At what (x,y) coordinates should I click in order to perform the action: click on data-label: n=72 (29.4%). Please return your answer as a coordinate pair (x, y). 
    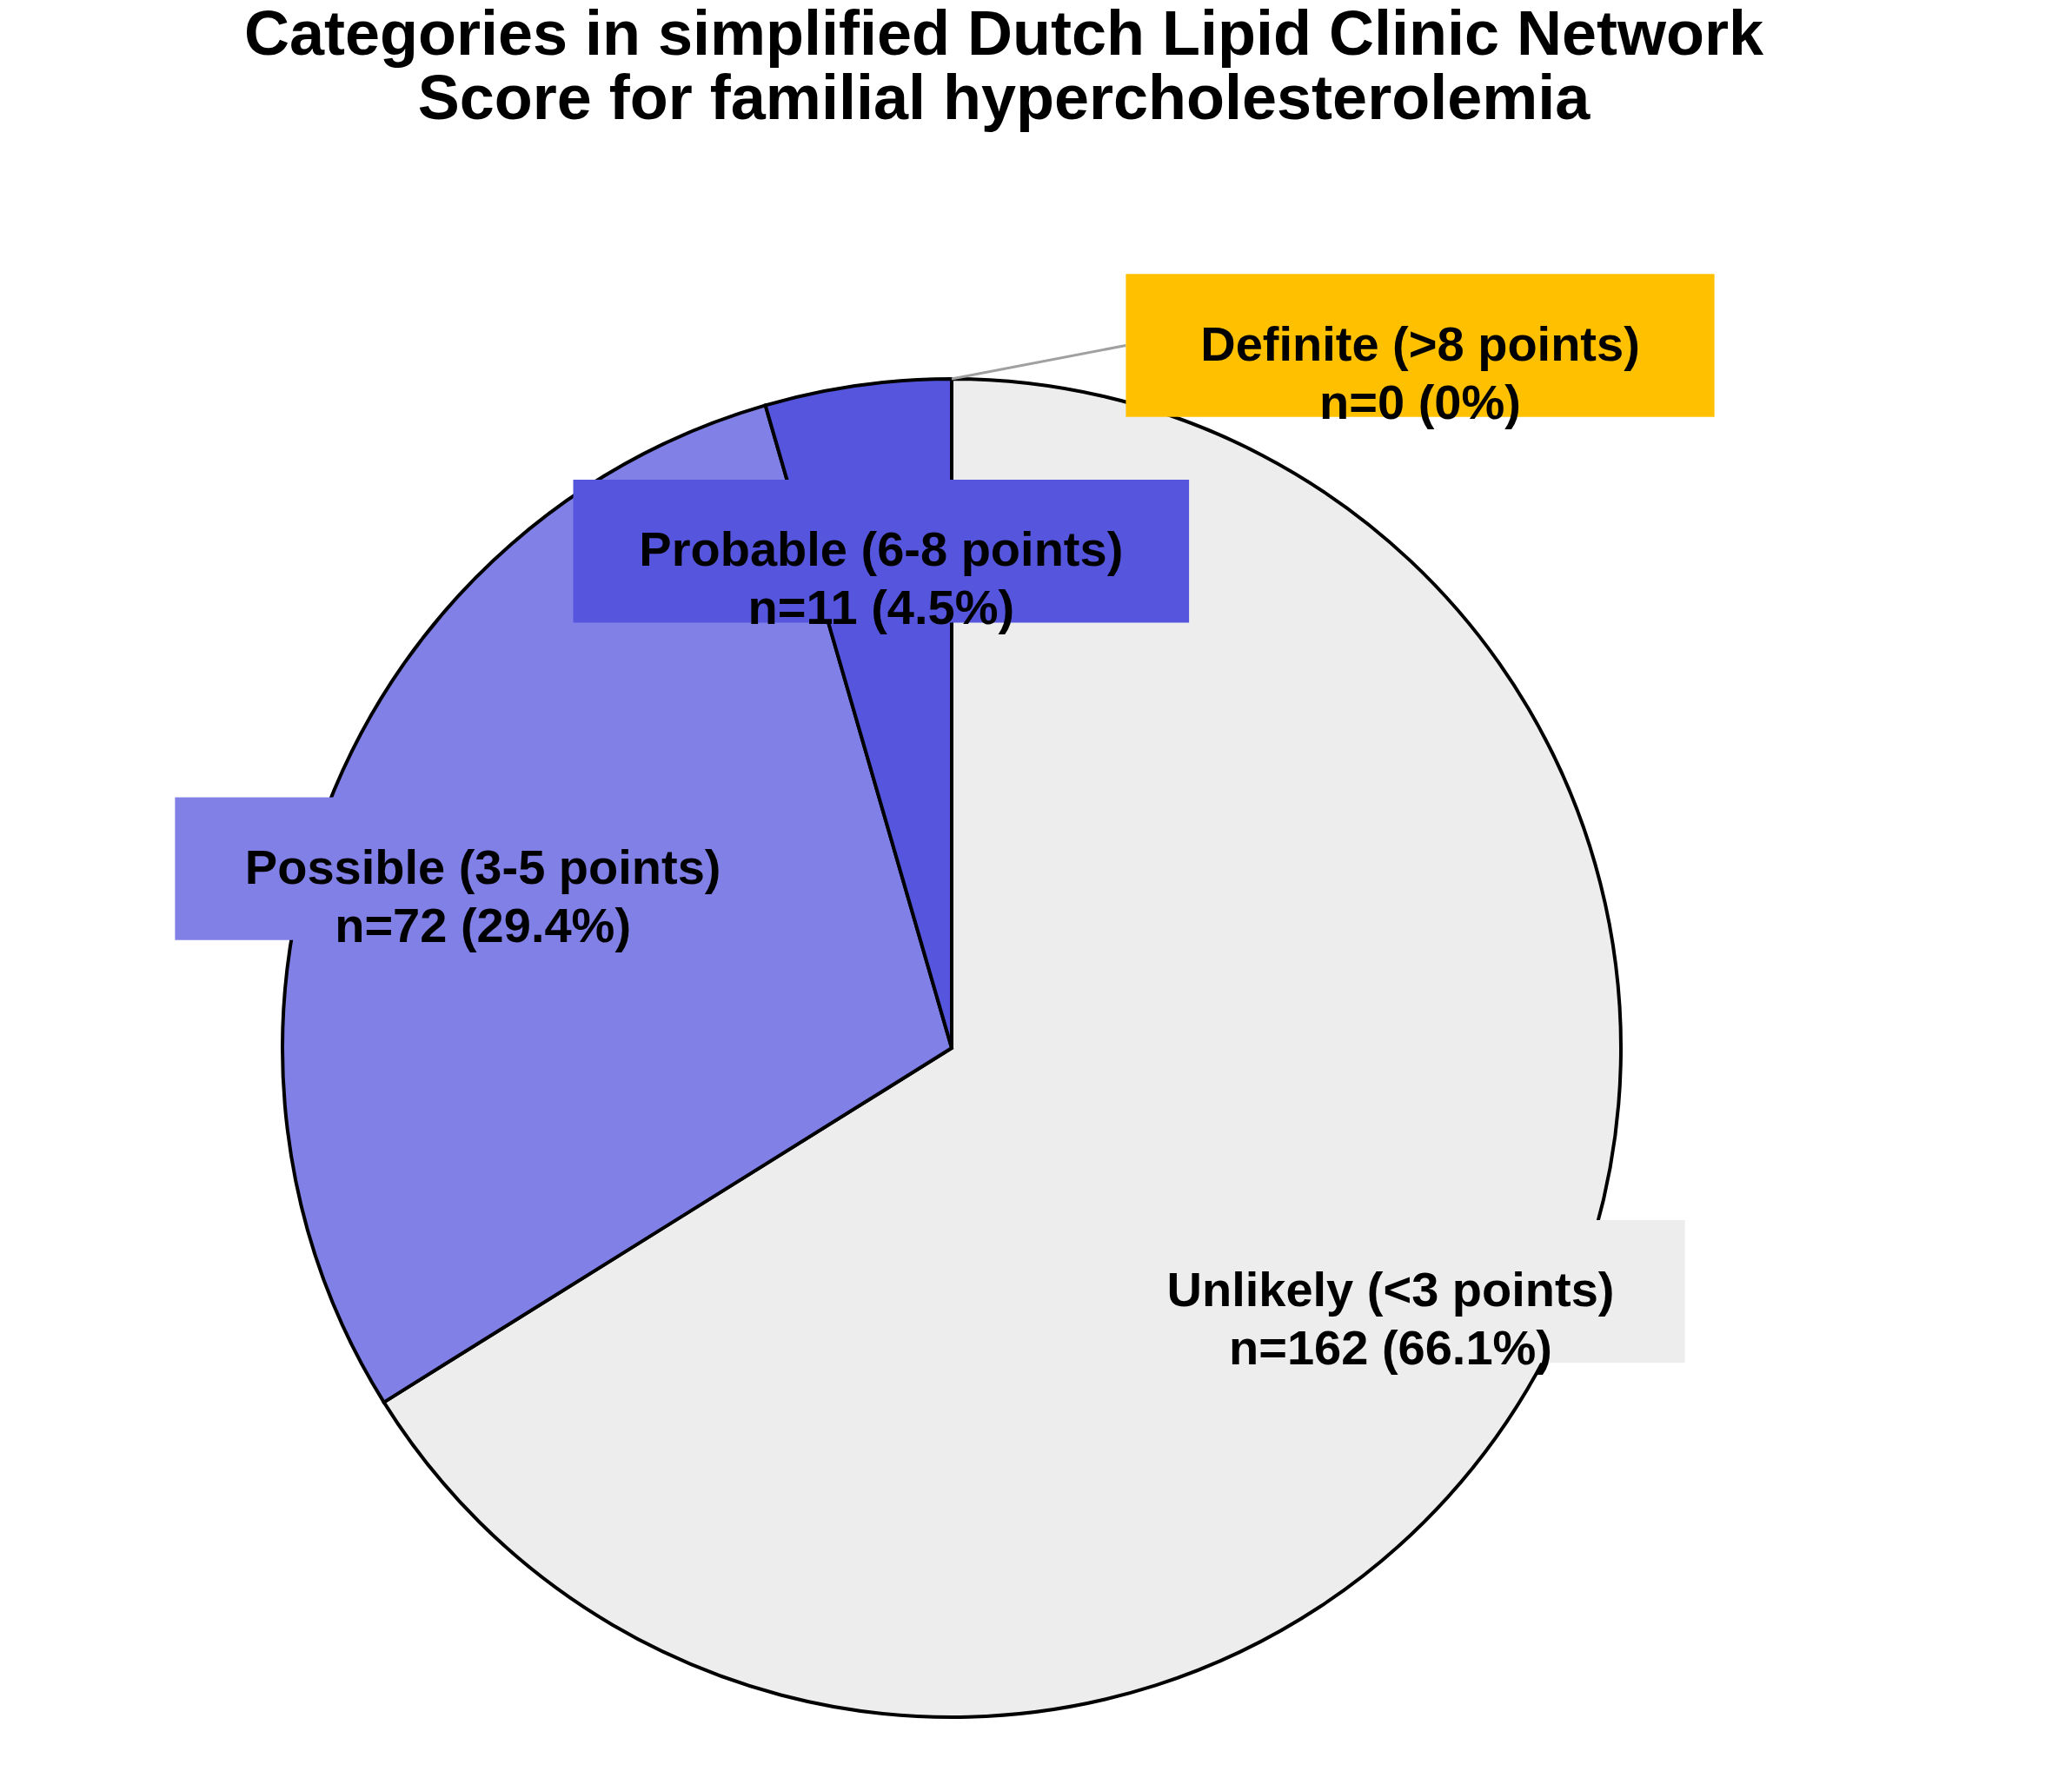
    Looking at the image, I should click on (483, 924).